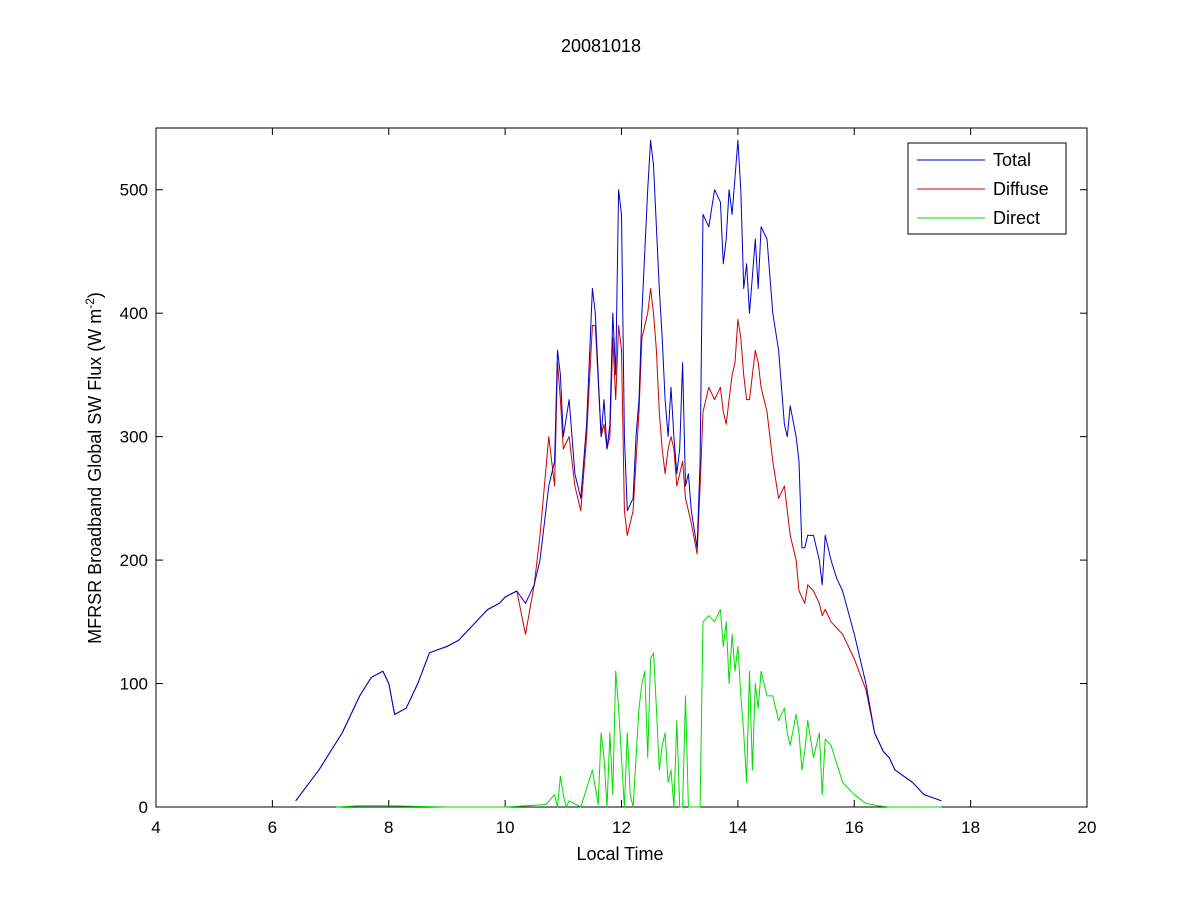  I want to click on x-tick-label: 6, so click(272, 827).